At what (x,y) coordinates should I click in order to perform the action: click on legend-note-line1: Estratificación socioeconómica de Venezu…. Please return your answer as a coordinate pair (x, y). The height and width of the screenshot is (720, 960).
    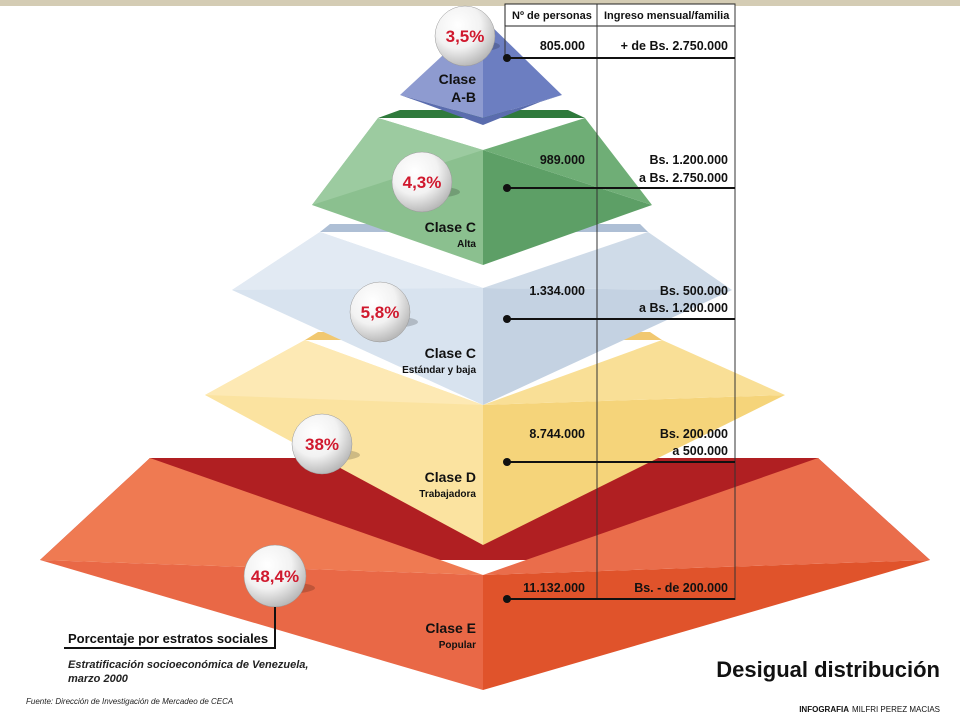
    Looking at the image, I should click on (188, 665).